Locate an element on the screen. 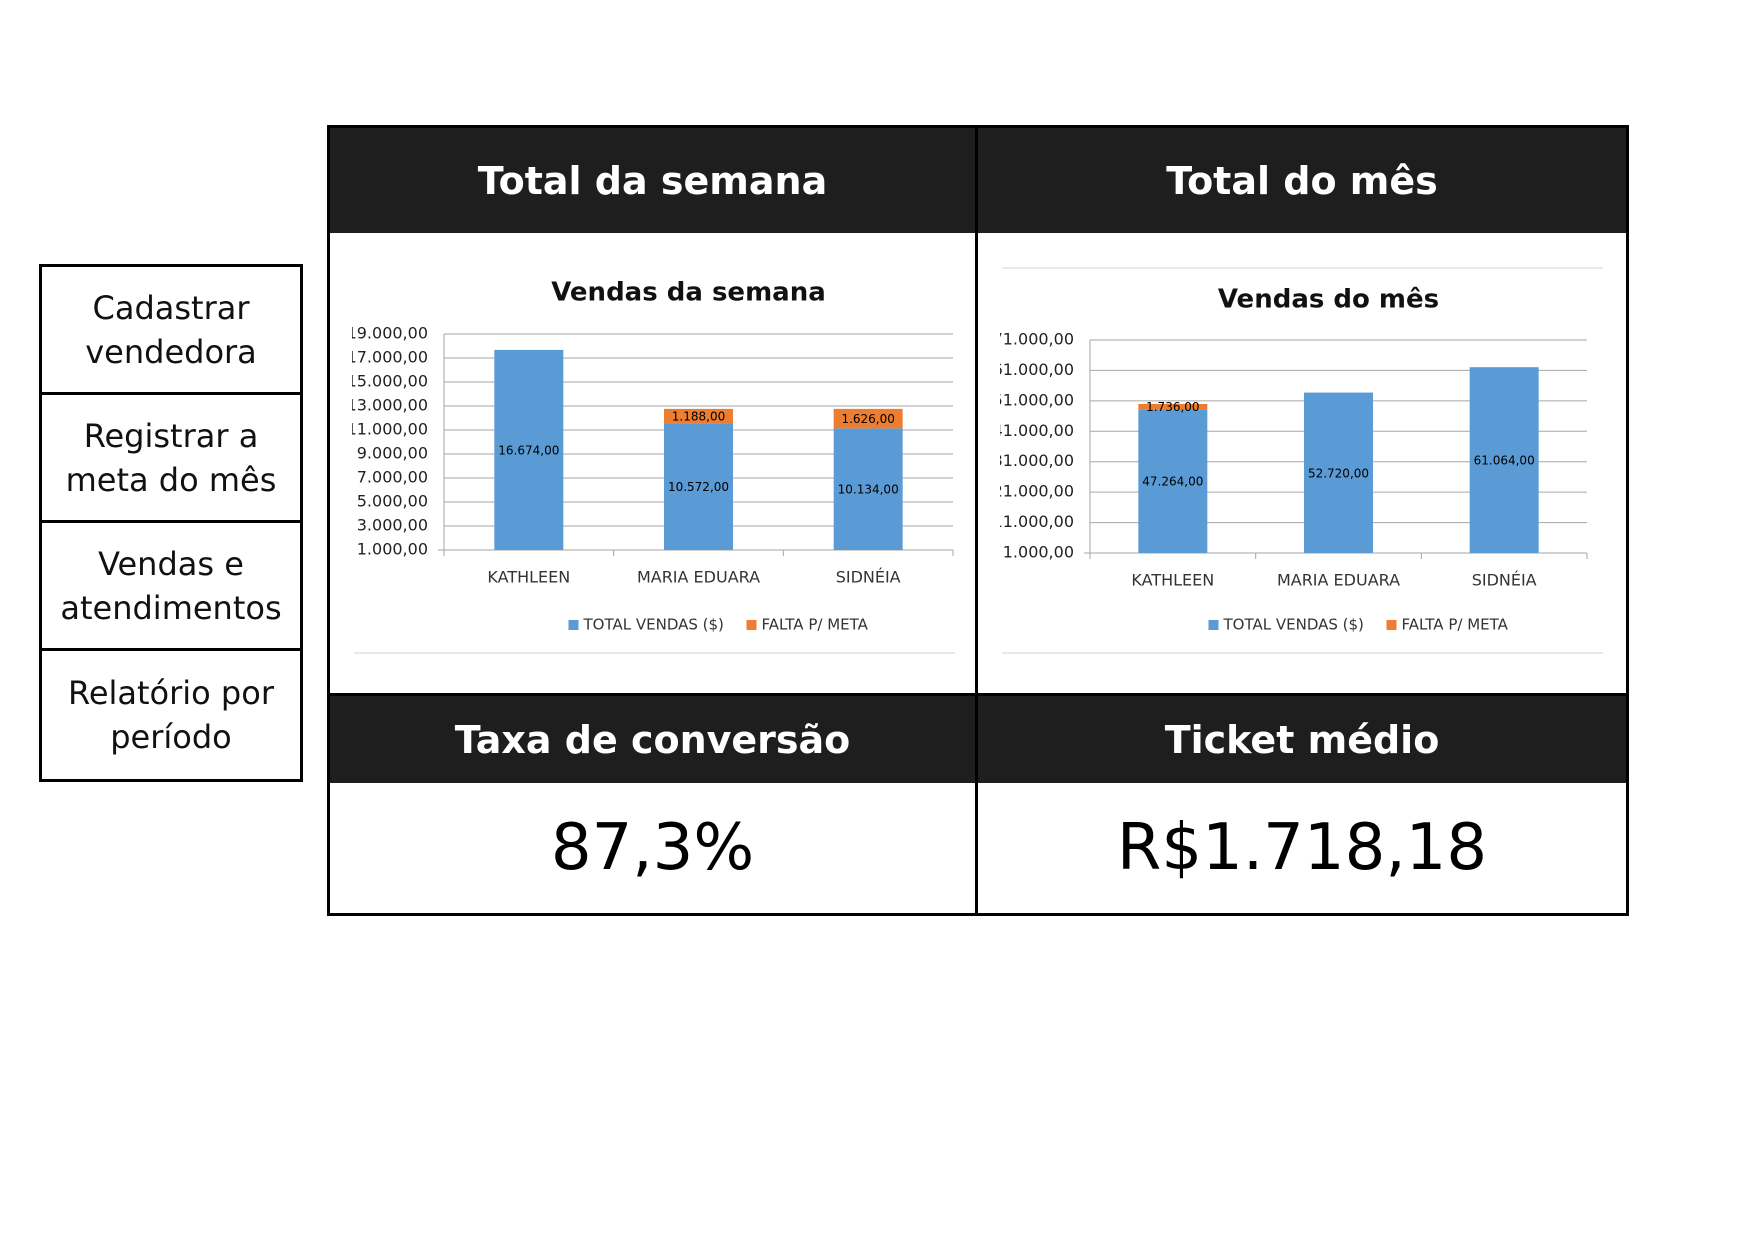 The width and height of the screenshot is (1748, 1240). data-label: 16.674,00 is located at coordinates (528, 450).